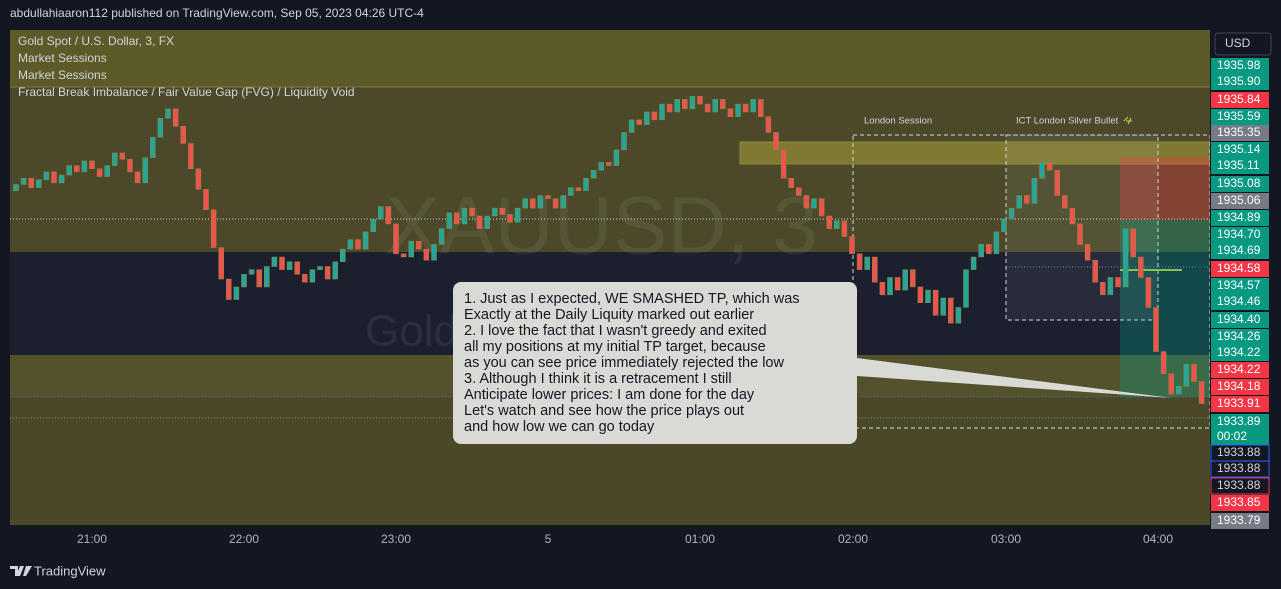 Image resolution: width=1281 pixels, height=589 pixels. I want to click on currency: USD, so click(1238, 43).